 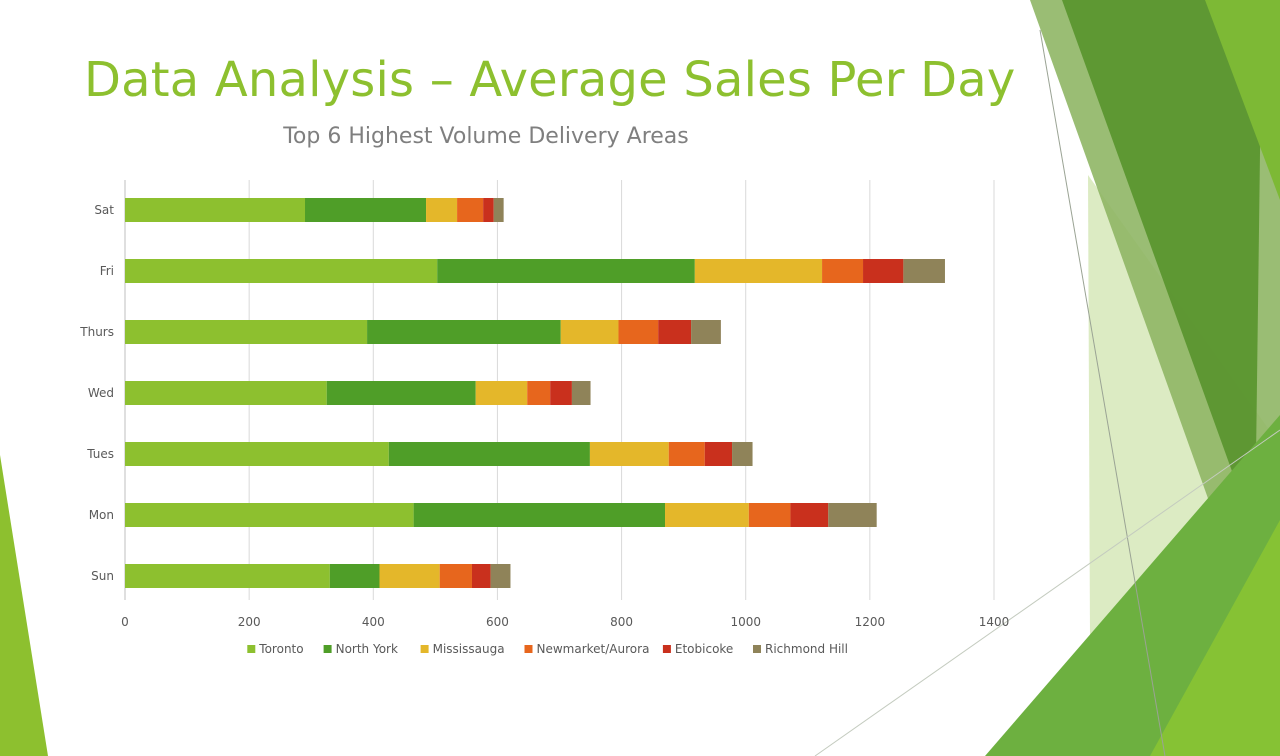 I want to click on legend-item-newmarket-aurora: Newmarket/Aurora, so click(x=587, y=649).